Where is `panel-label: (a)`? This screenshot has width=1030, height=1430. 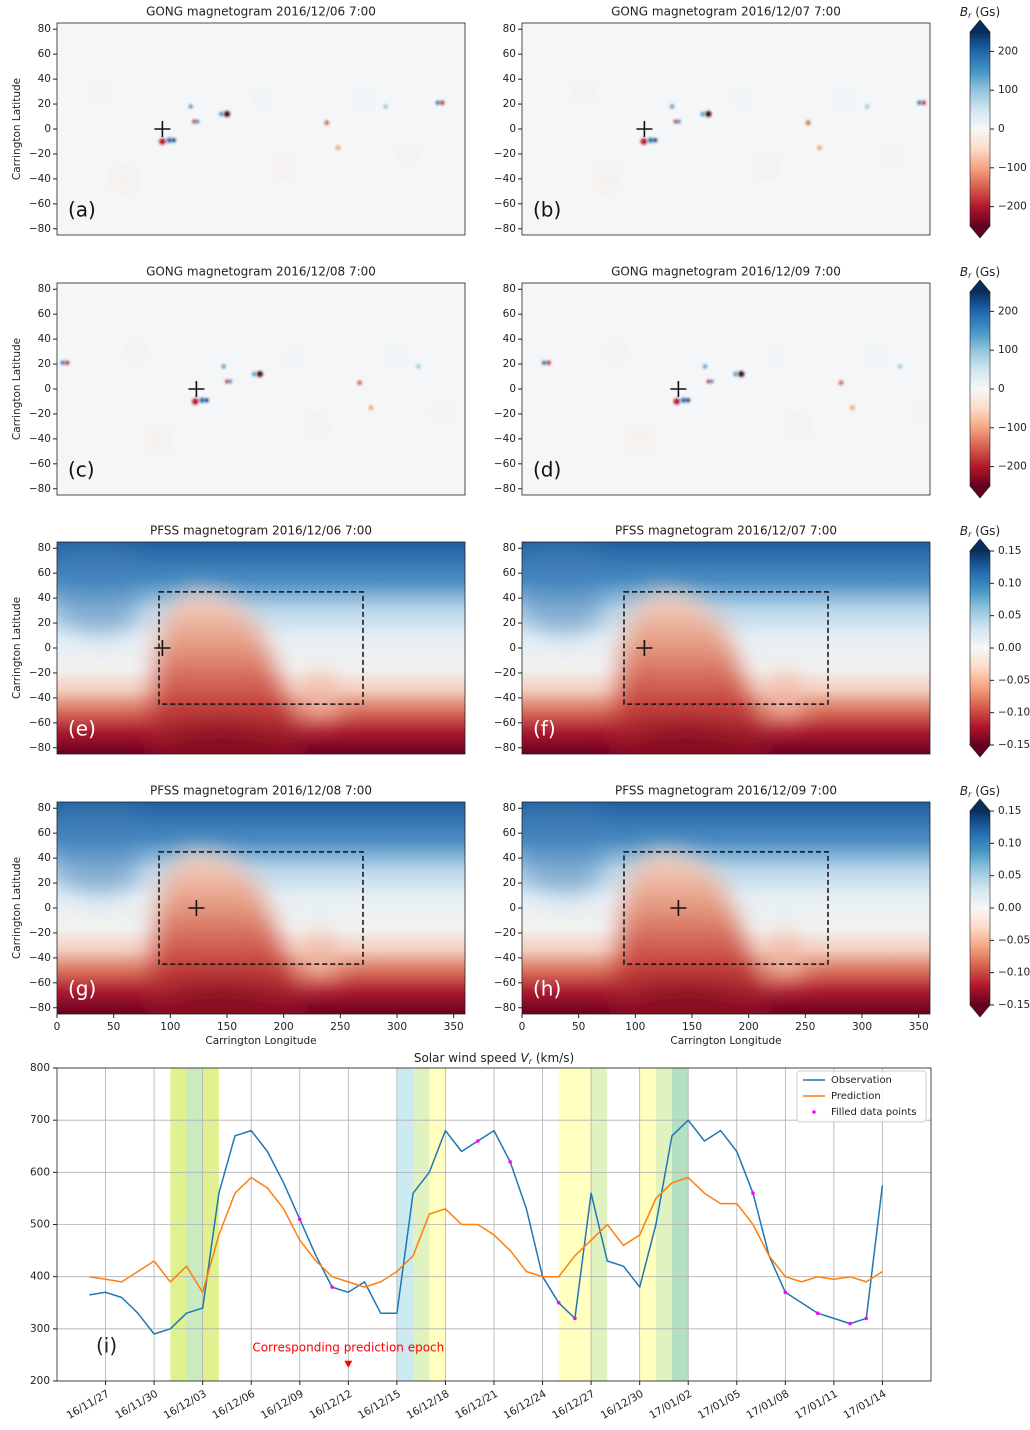
panel-label: (a) is located at coordinates (82, 210).